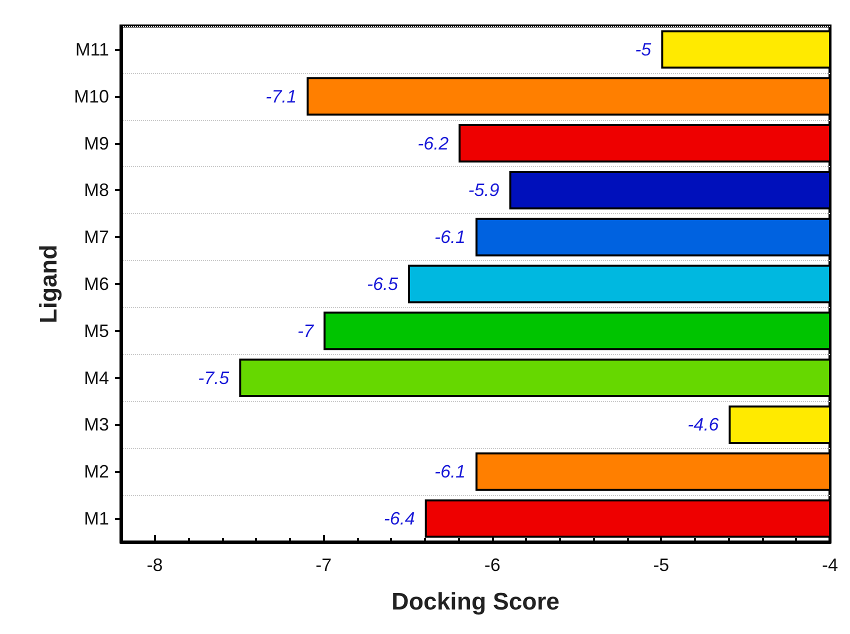 This screenshot has width=850, height=634. What do you see at coordinates (96, 378) in the screenshot?
I see `y-tick-label: M4` at bounding box center [96, 378].